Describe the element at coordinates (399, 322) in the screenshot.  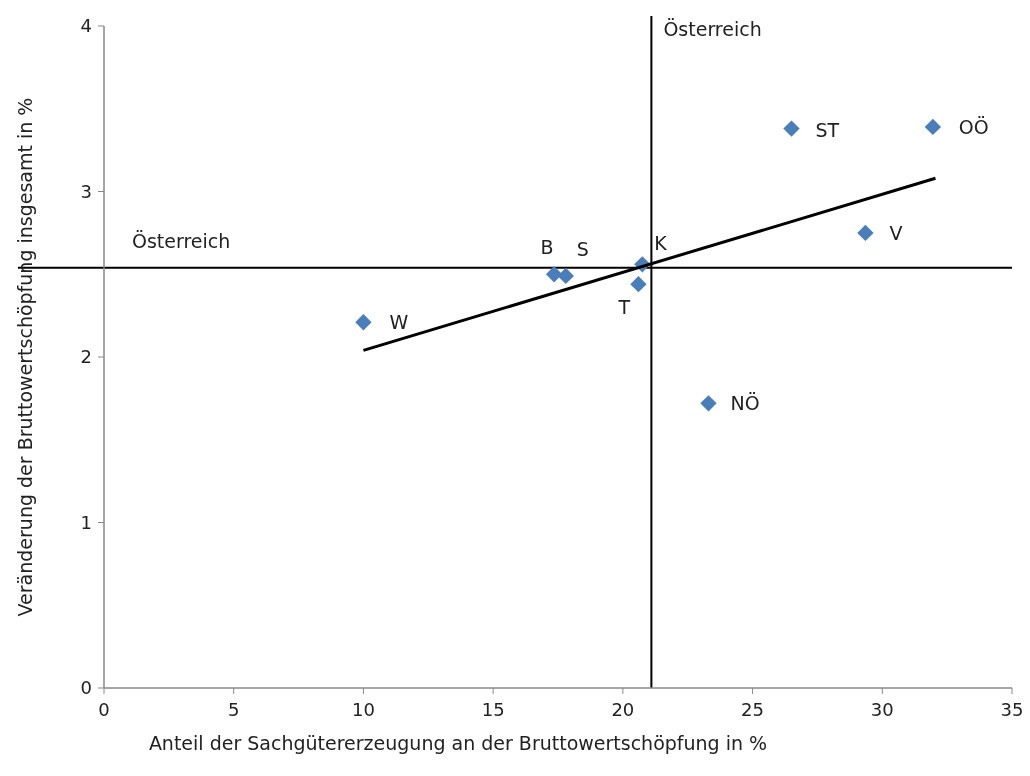
I see `annotation: W` at that location.